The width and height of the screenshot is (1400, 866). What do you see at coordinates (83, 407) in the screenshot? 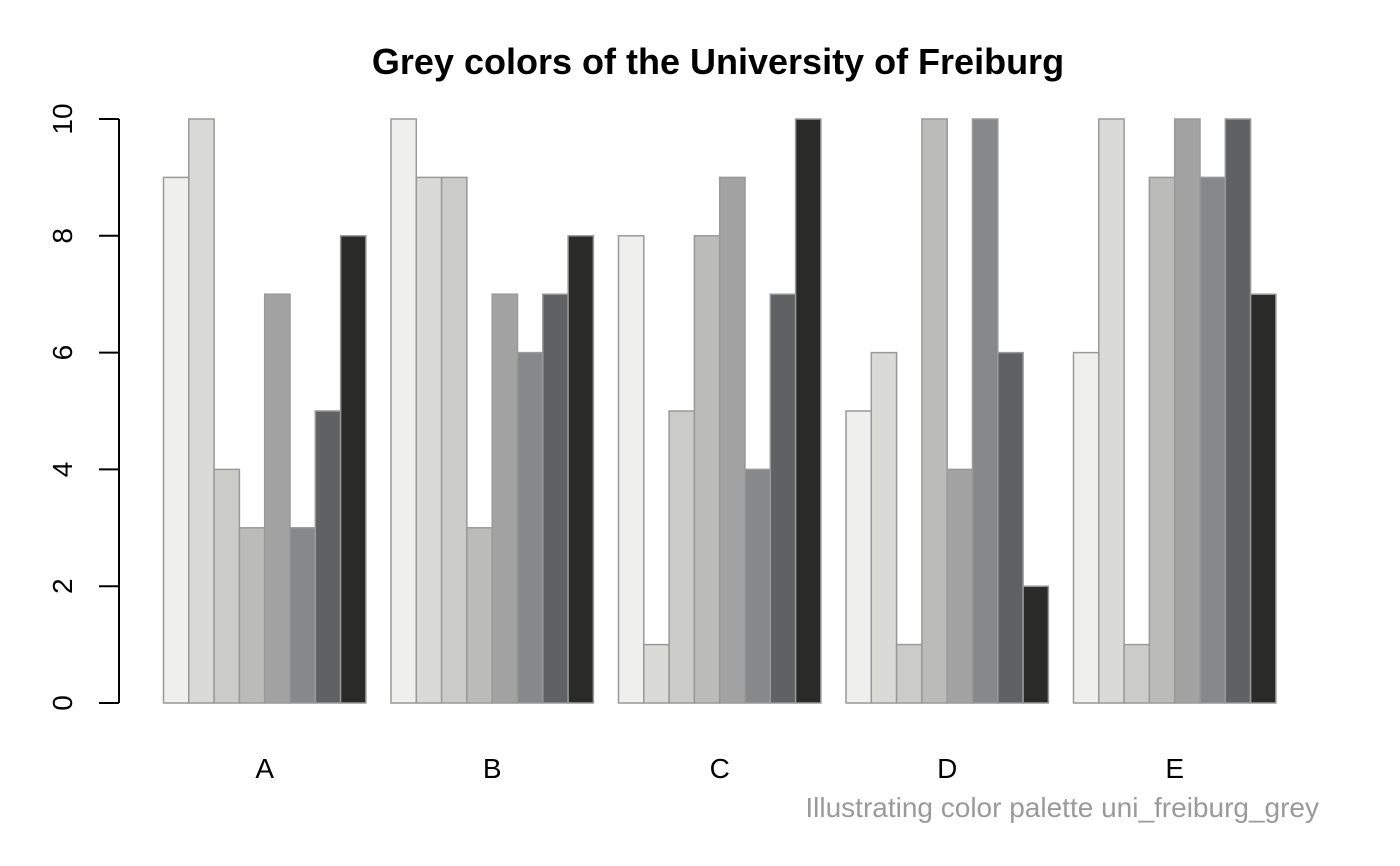
I see `y-axis: 0 2 4 6 8 10` at bounding box center [83, 407].